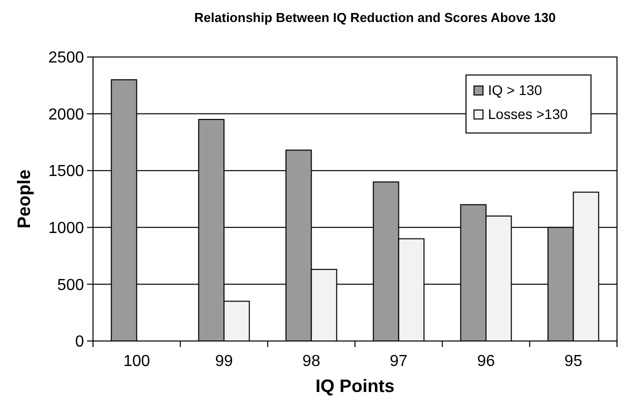  What do you see at coordinates (355, 386) in the screenshot?
I see `x-axis-title: IQ Points` at bounding box center [355, 386].